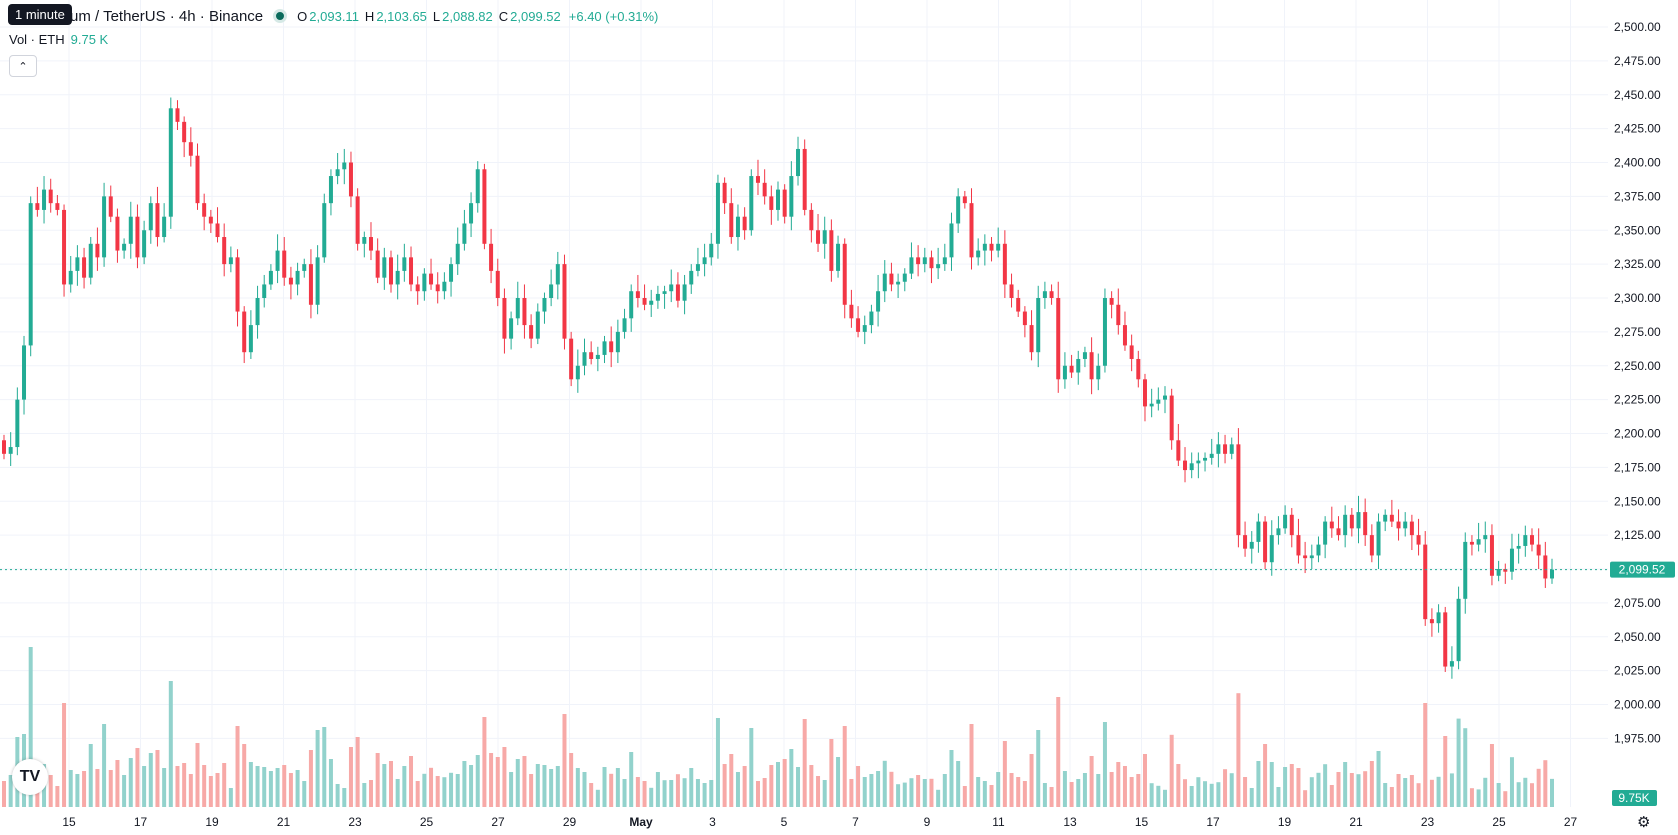 The width and height of the screenshot is (1678, 835). Describe the element at coordinates (1637, 671) in the screenshot. I see `price-tick-label: 2,025.00` at that location.